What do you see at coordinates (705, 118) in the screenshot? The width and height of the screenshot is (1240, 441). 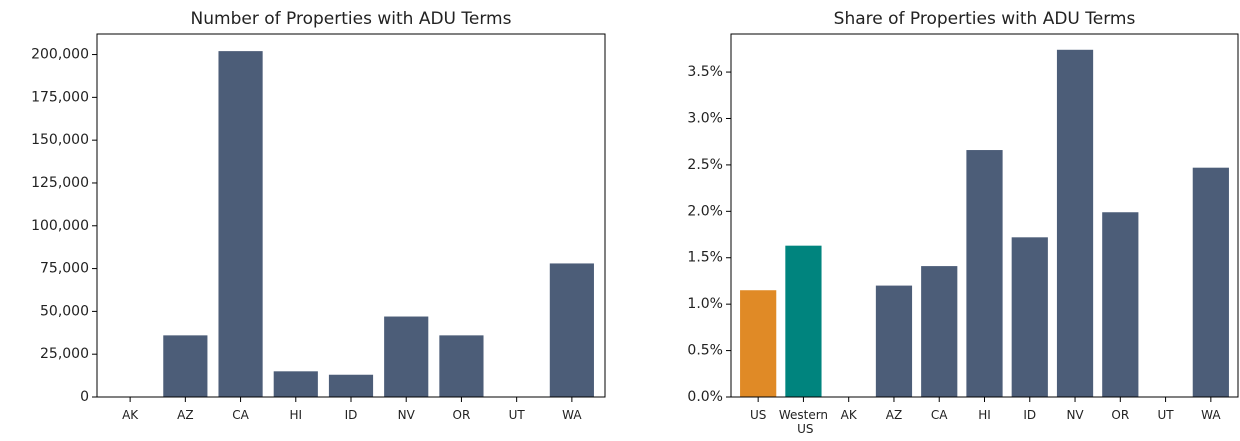 I see `y-tick-label: 3.0%` at bounding box center [705, 118].